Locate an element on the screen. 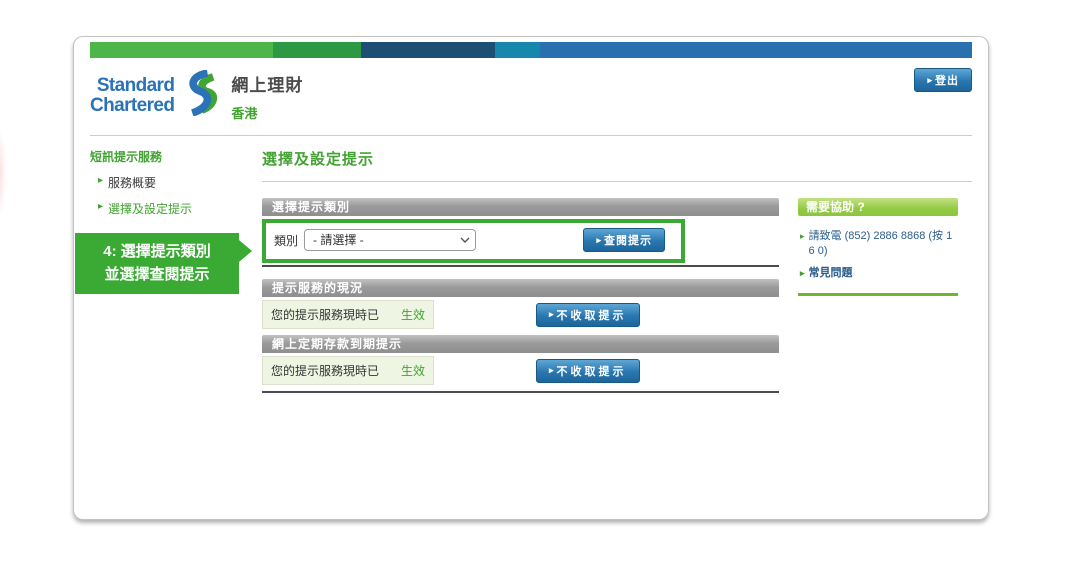 This screenshot has width=1077, height=570. header-divider is located at coordinates (531, 135).